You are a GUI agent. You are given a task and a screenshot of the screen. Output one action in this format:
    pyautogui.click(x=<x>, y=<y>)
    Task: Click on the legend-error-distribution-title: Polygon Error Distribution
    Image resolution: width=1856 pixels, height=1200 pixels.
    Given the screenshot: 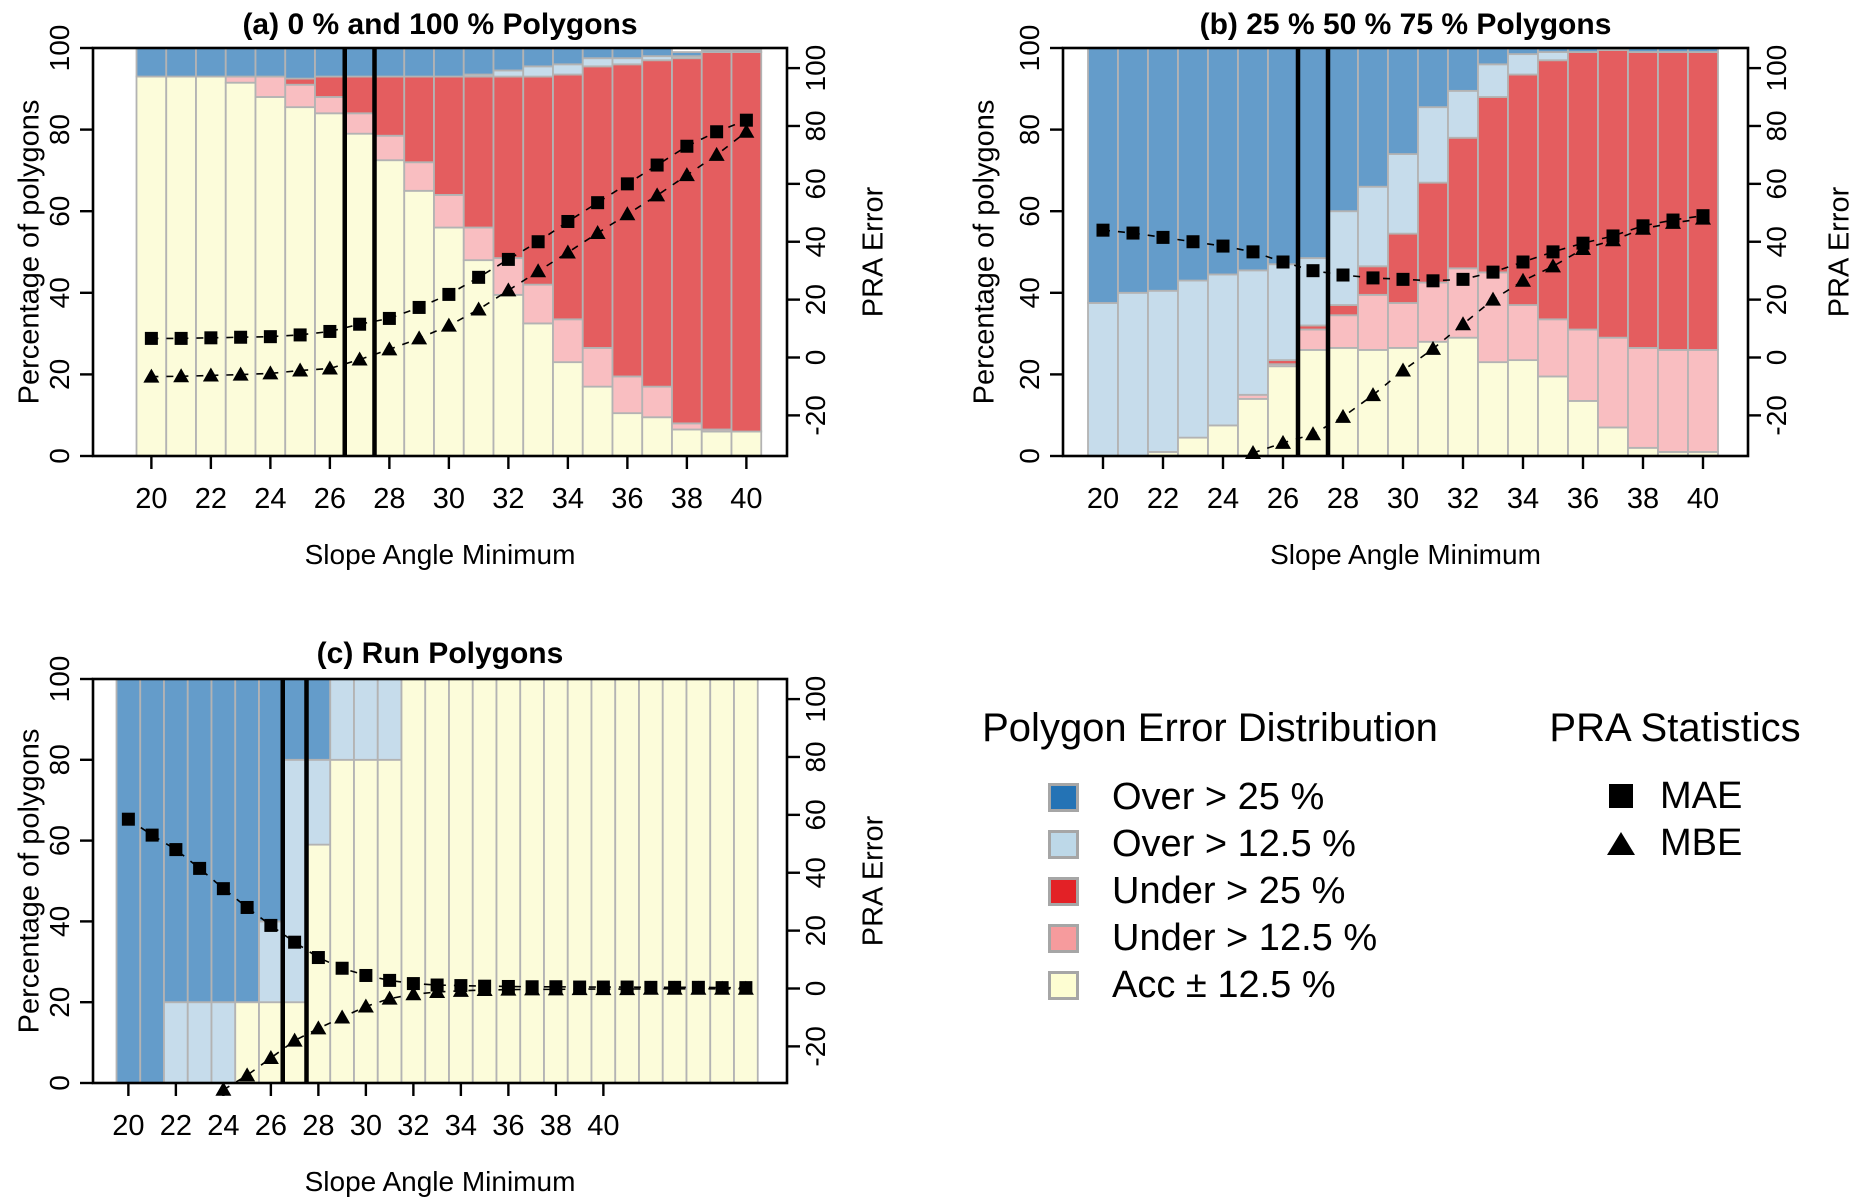 What is the action you would take?
    pyautogui.click(x=1210, y=728)
    